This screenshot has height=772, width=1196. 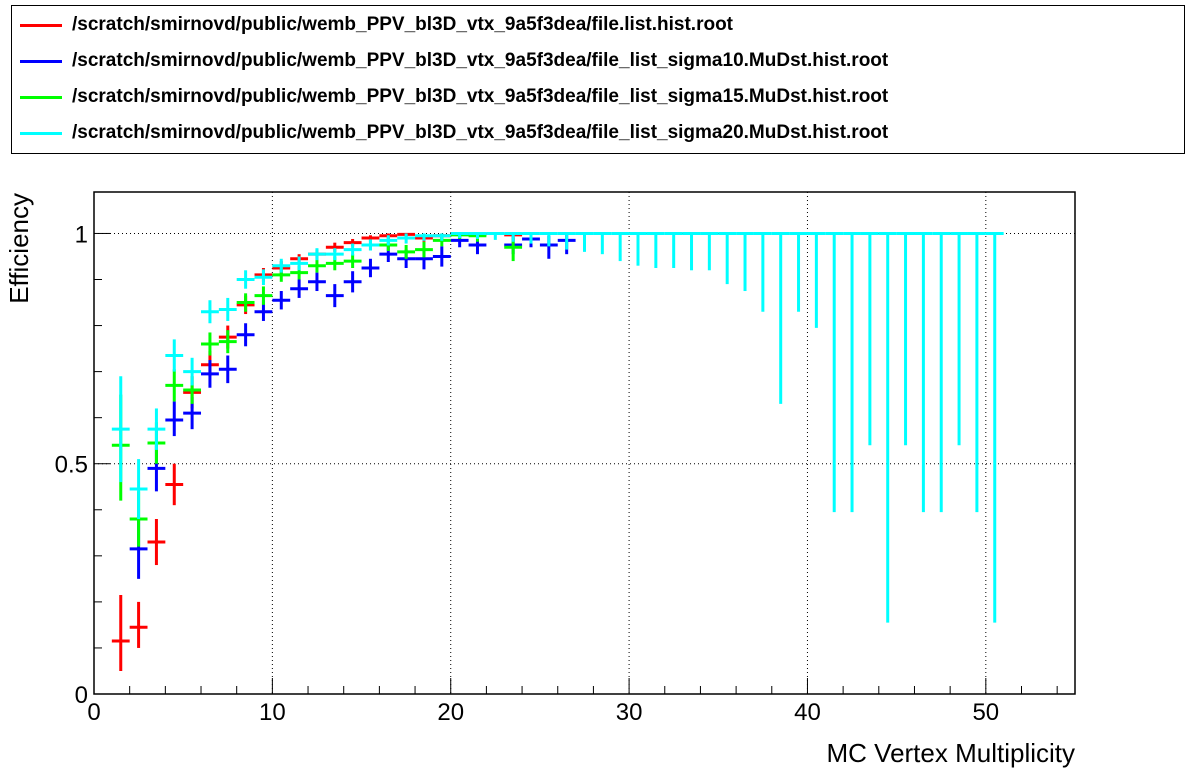 I want to click on y-axis-title: Efficiency, so click(x=19, y=248).